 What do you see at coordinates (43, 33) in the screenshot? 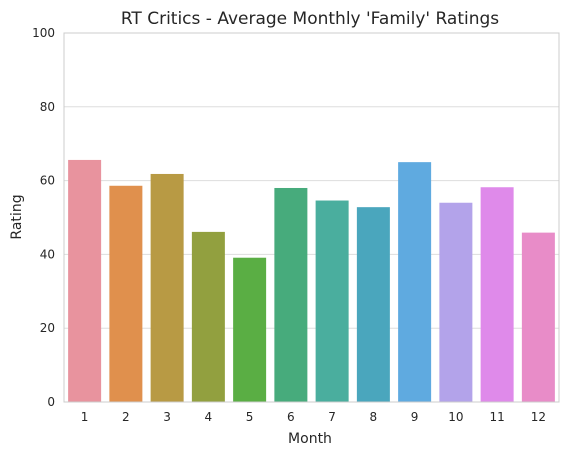
I see `y-tick-label: 100` at bounding box center [43, 33].